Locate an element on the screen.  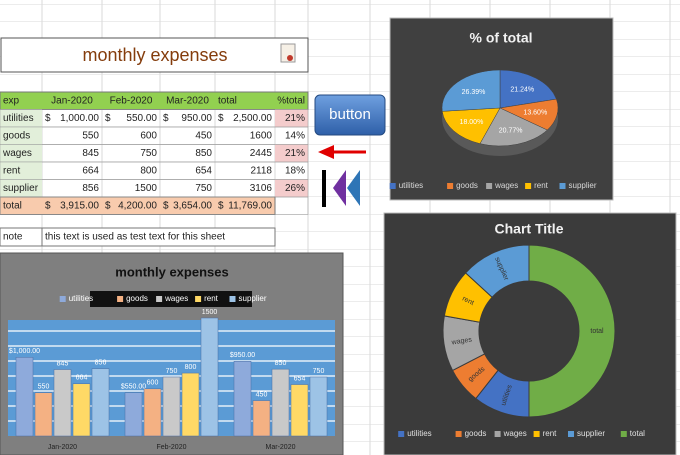
cell-value: supplier is located at coordinates (21, 188).